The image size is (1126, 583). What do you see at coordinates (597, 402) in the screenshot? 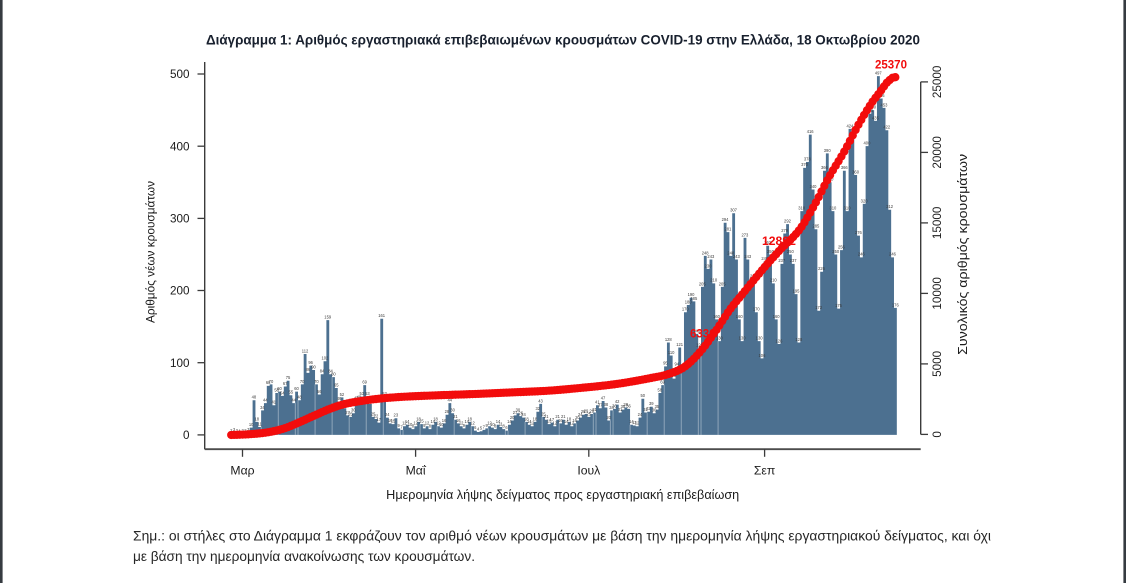
I see `svg-text: 41` at bounding box center [597, 402].